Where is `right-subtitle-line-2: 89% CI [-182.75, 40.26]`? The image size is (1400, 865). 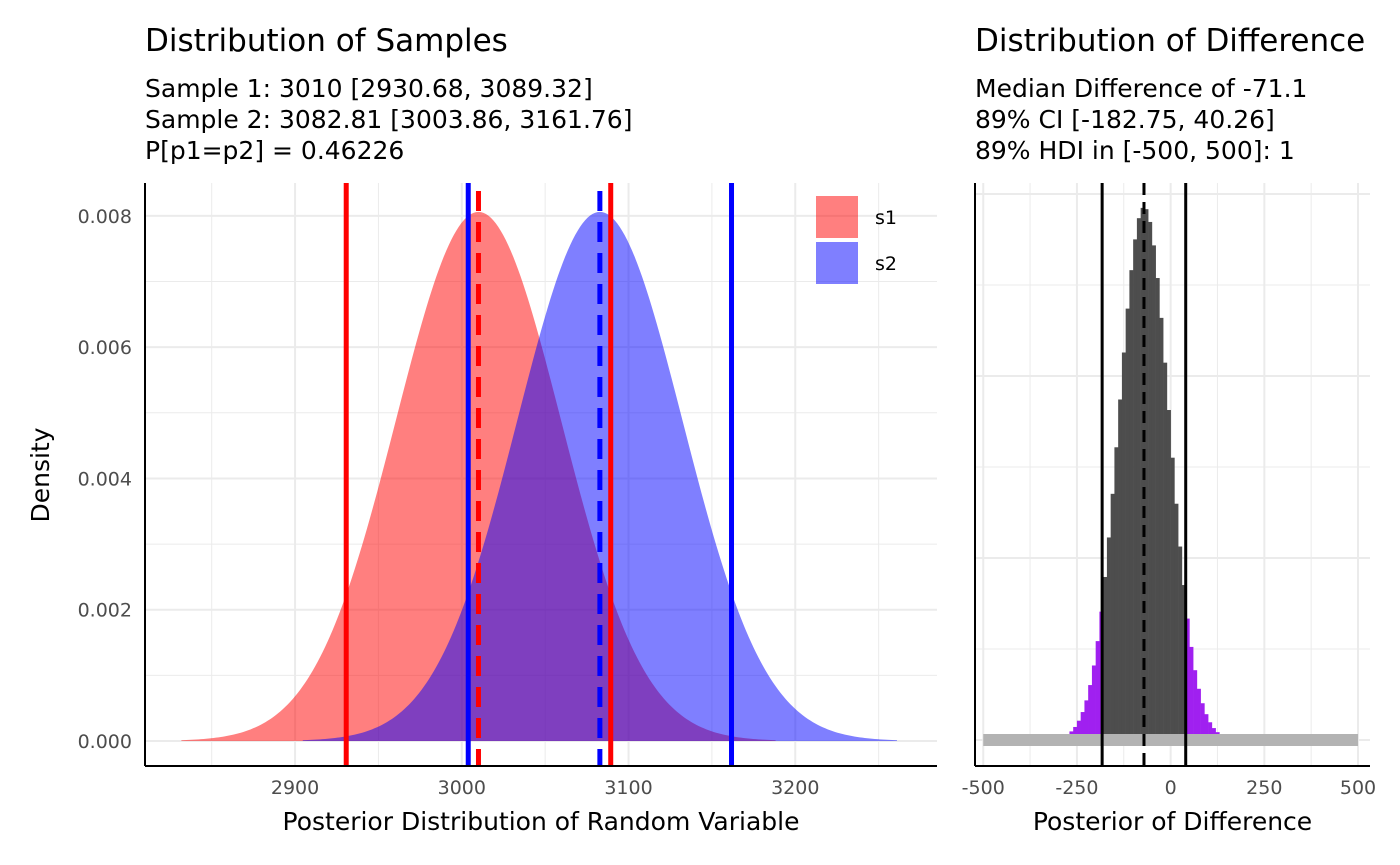
right-subtitle-line-2: 89% CI [-182.75, 40.26] is located at coordinates (1125, 119).